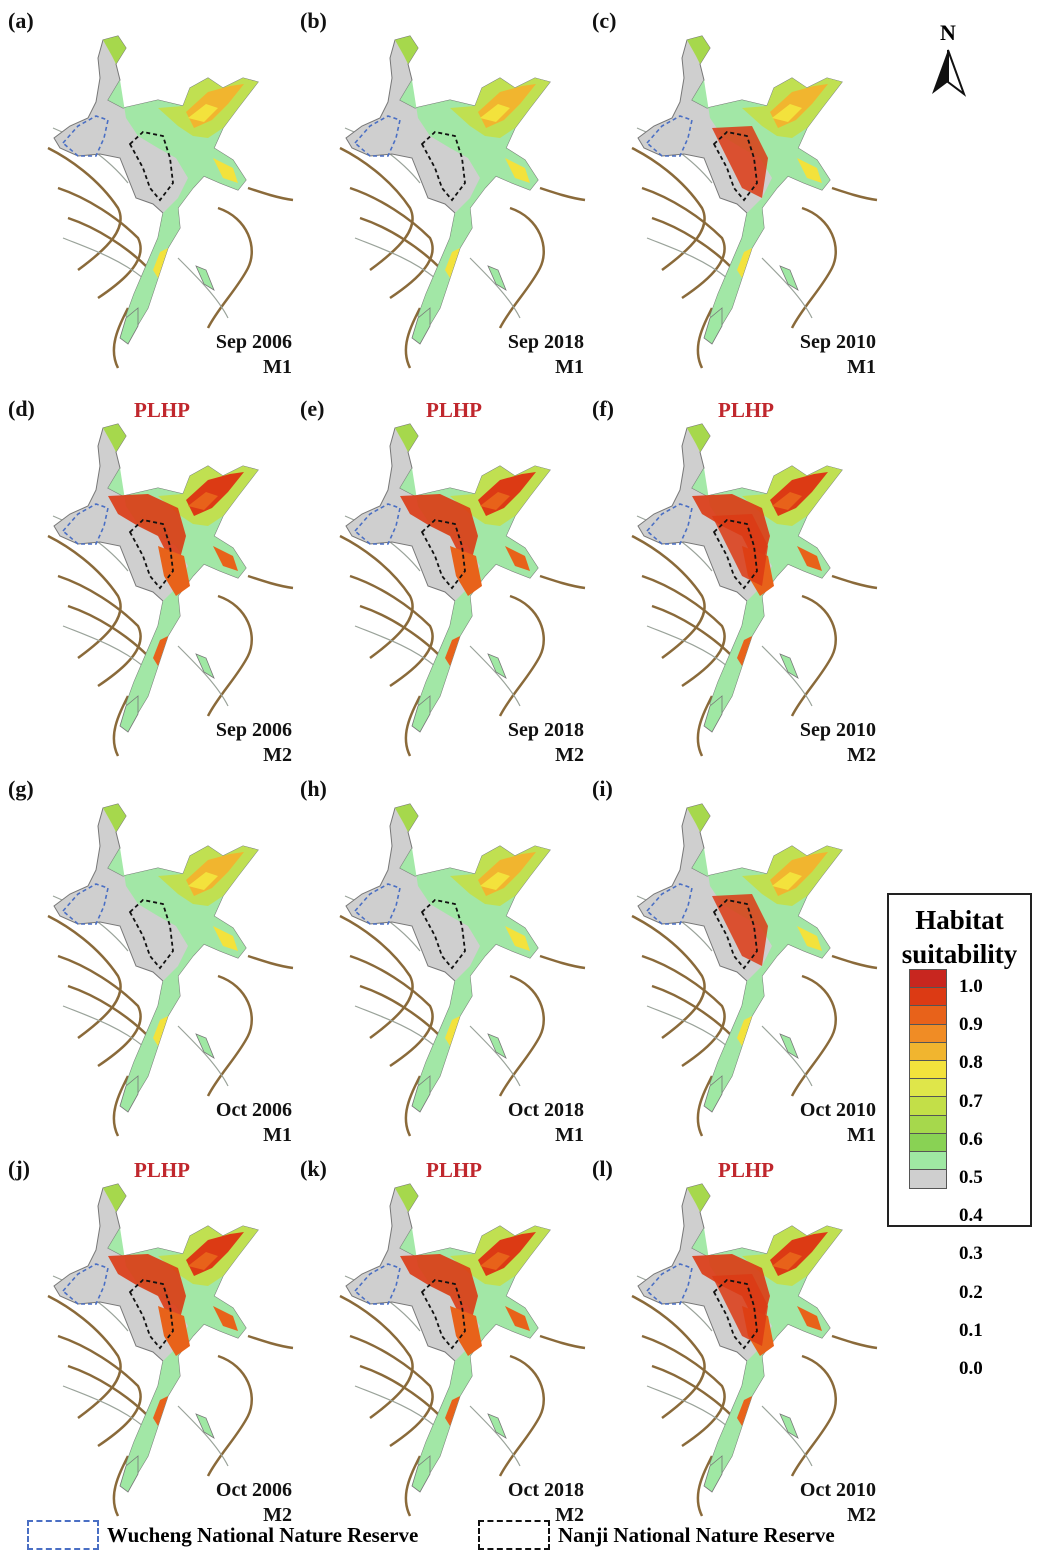  Describe the element at coordinates (602, 1168) in the screenshot. I see `panel-label: (l)` at that location.